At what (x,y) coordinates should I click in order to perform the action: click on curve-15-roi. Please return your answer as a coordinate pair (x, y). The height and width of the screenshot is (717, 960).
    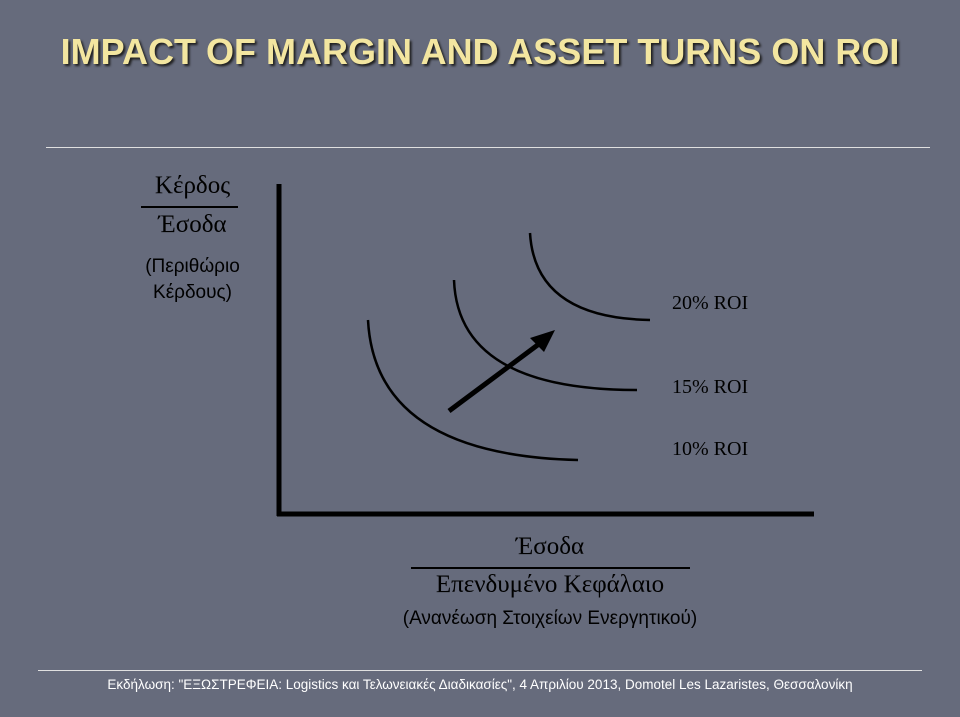
    Looking at the image, I should click on (545, 335).